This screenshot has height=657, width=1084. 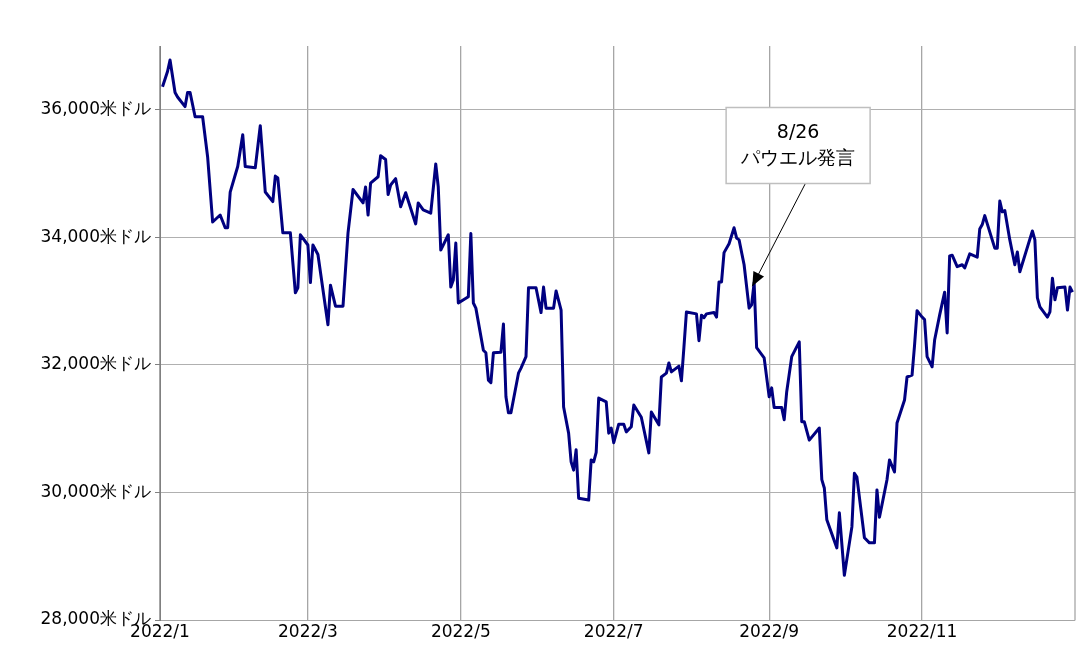 What do you see at coordinates (613, 630) in the screenshot?
I see `x-tick-label: 2022/7` at bounding box center [613, 630].